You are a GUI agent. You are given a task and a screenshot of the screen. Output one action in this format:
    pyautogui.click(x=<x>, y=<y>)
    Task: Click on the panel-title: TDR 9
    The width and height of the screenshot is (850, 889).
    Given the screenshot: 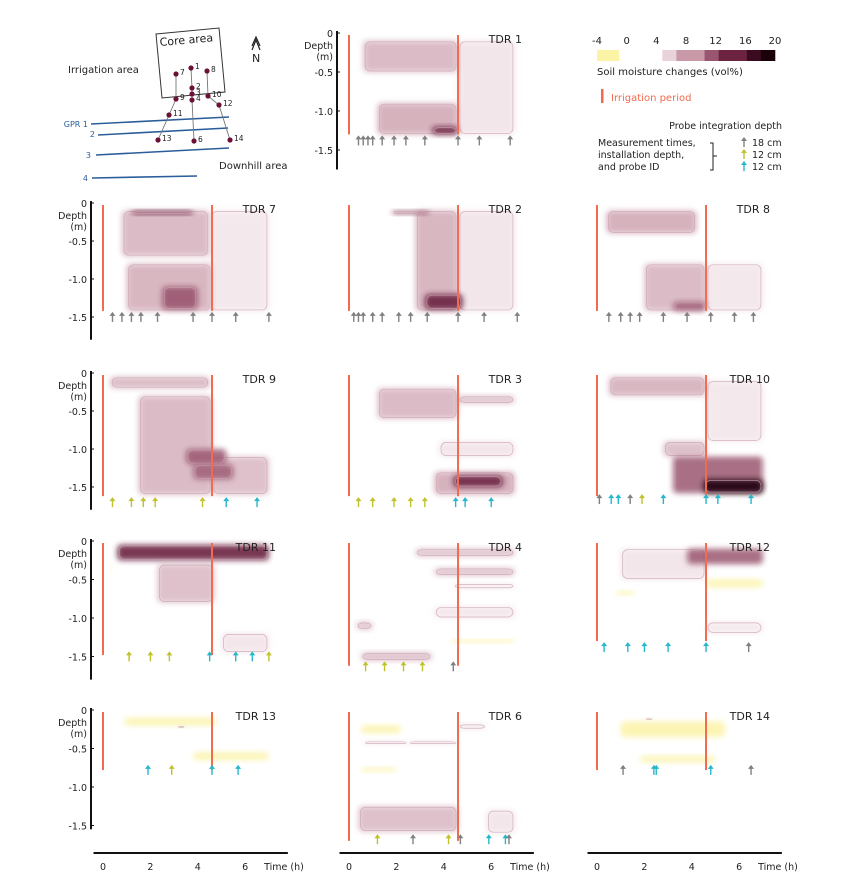 What is the action you would take?
    pyautogui.click(x=259, y=379)
    